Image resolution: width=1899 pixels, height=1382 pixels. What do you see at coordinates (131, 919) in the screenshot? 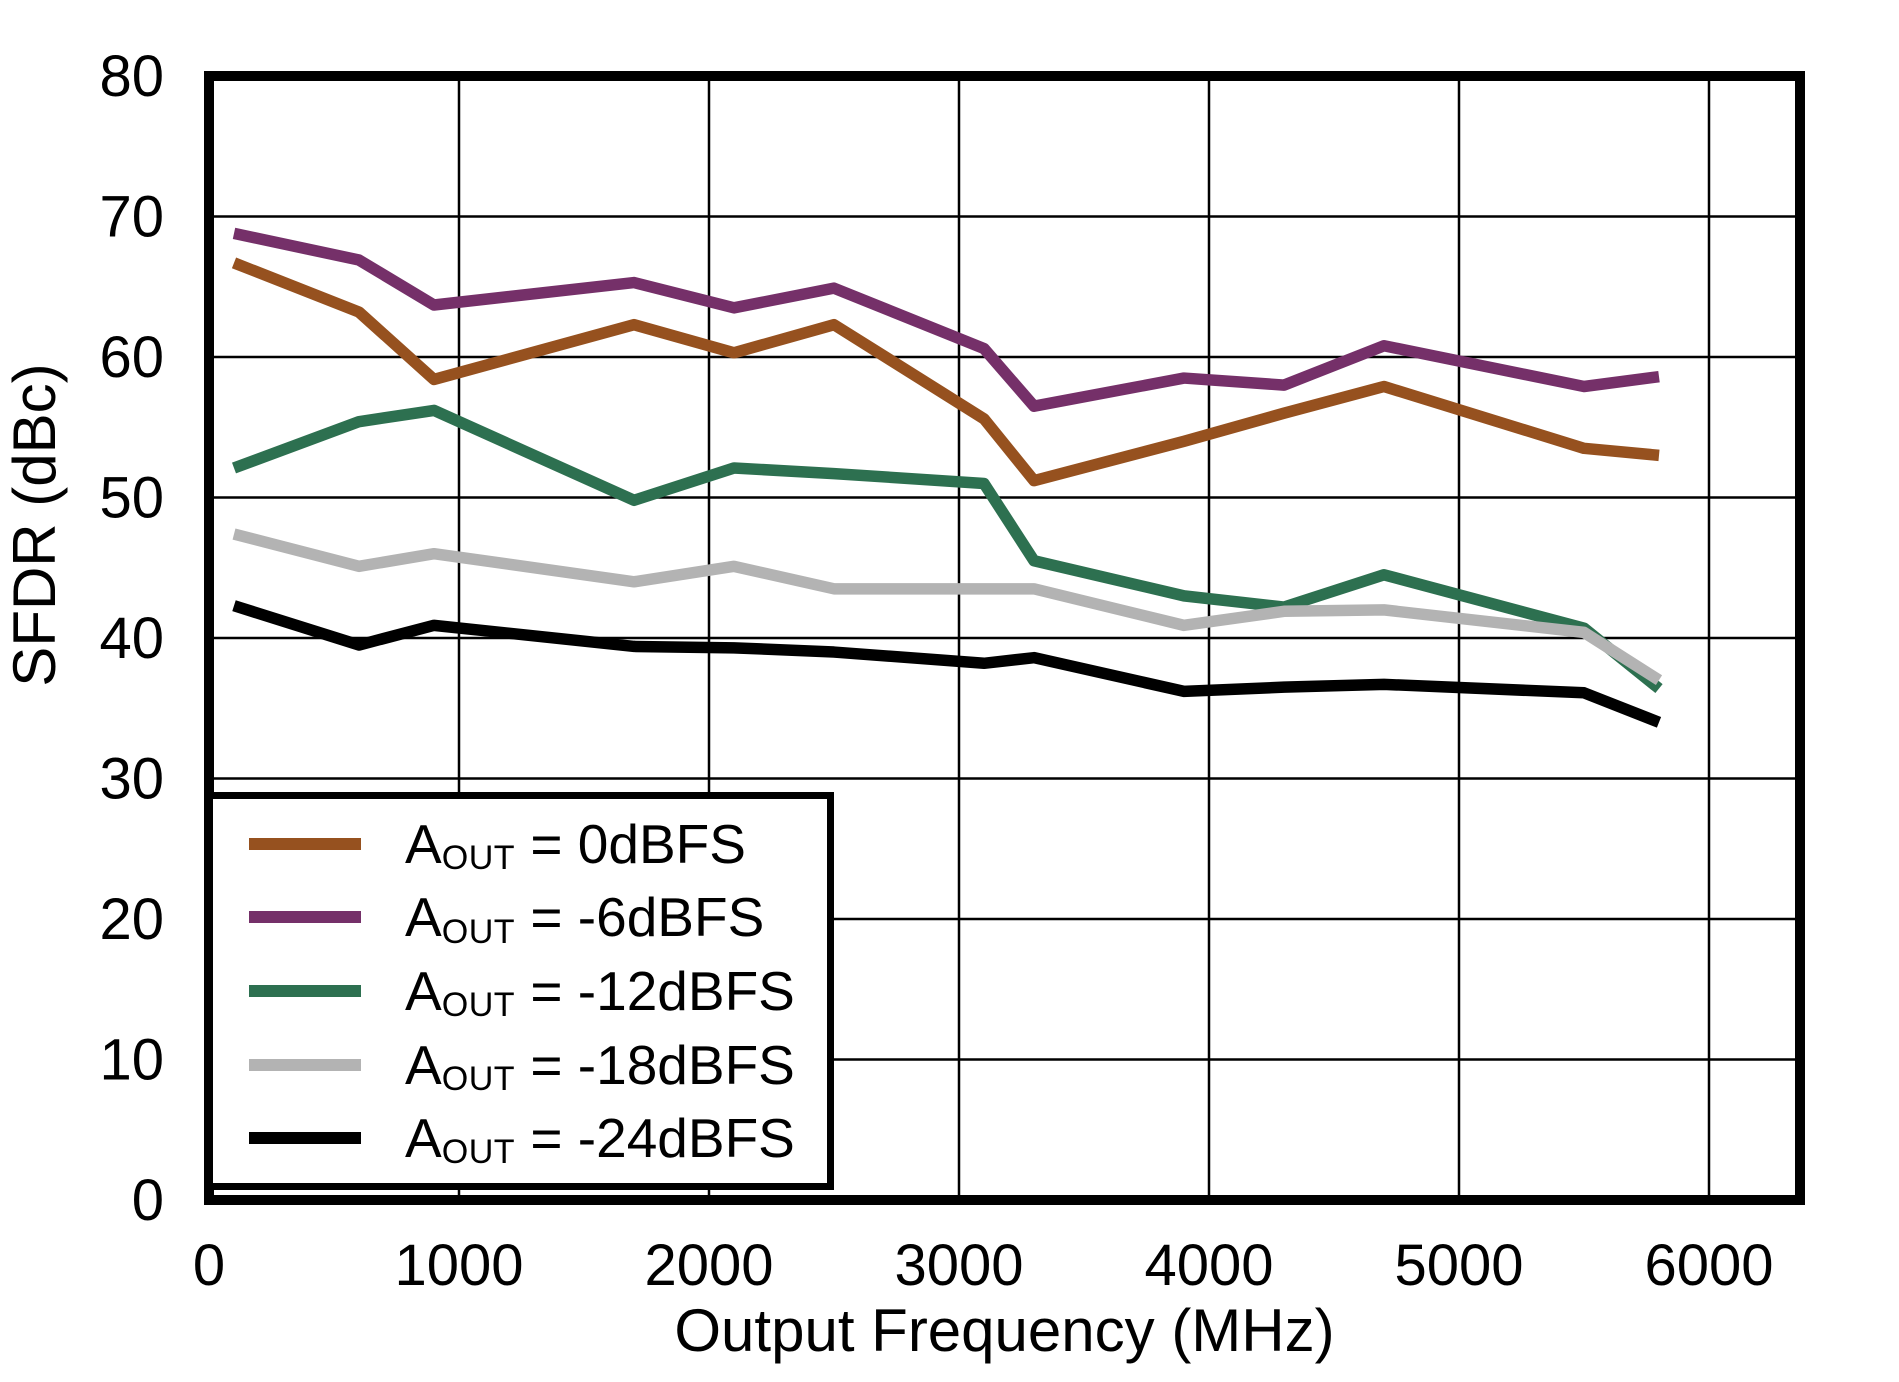
I see `y-tick-label: 20` at bounding box center [131, 919].